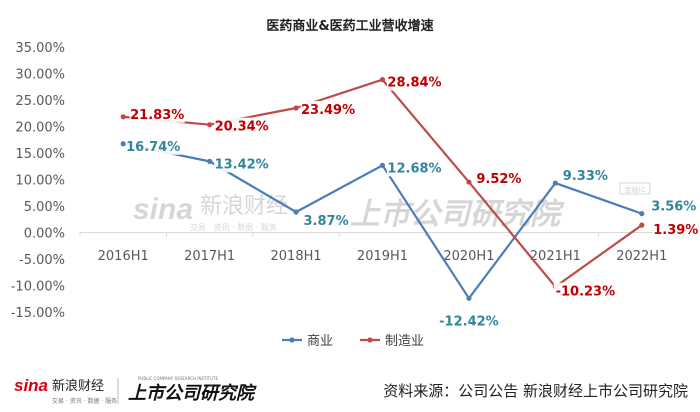 This screenshot has height=412, width=700. Describe the element at coordinates (404, 341) in the screenshot. I see `legend-label: 制造业` at that location.